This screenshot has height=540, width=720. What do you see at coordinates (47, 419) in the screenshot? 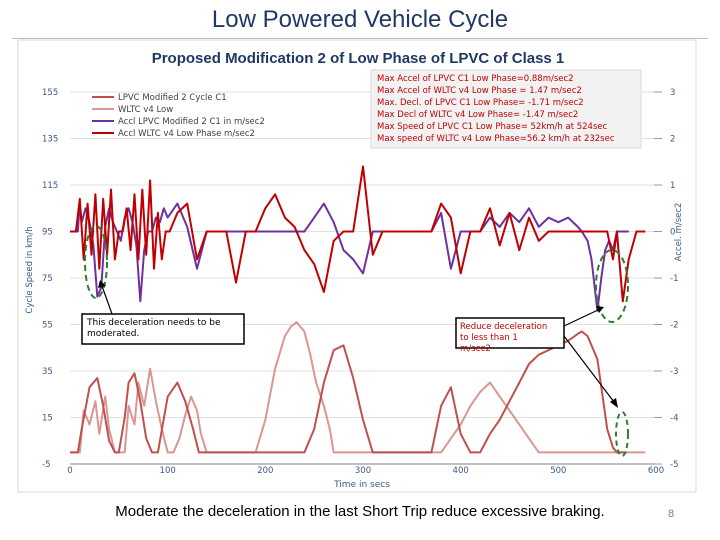
I see `y-left-tick-label: 15` at bounding box center [47, 419].